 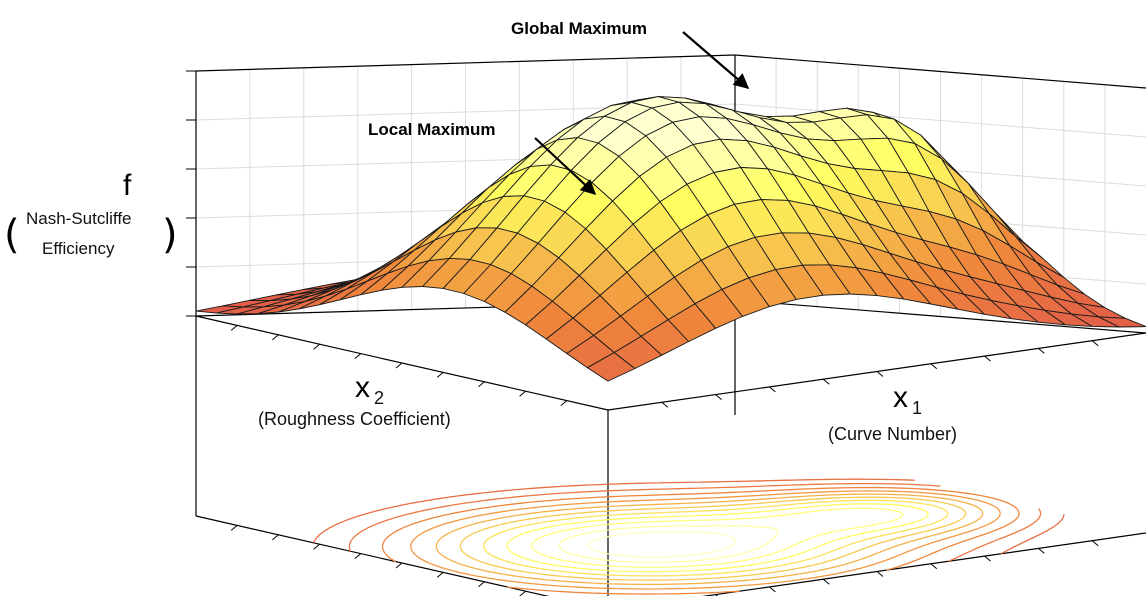 I want to click on x1-axis-detail: (Curve Number), so click(x=892, y=434).